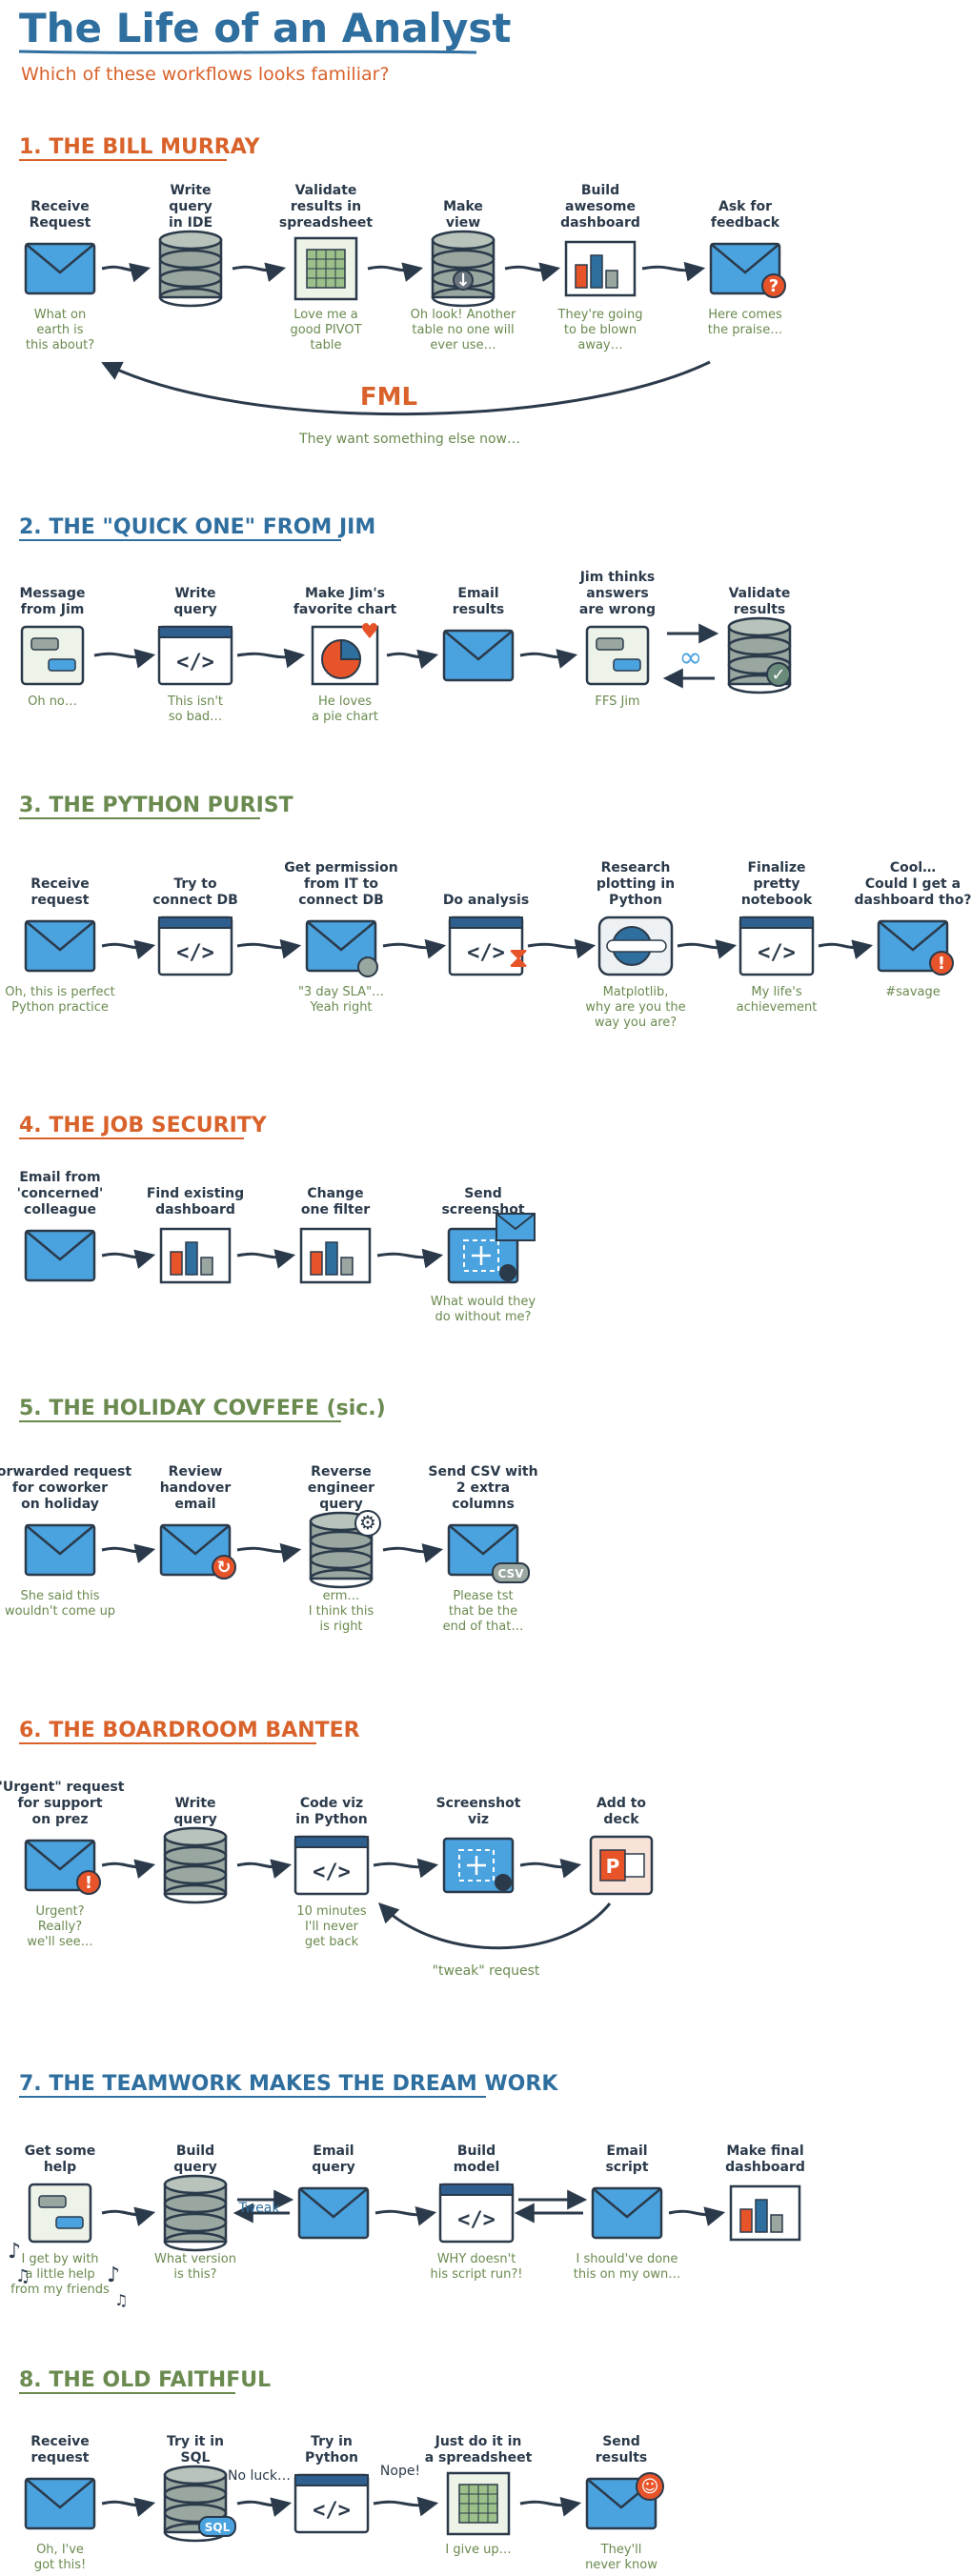 This screenshot has height=2576, width=971. I want to click on pie-chart-icon: ♥, so click(345, 653).